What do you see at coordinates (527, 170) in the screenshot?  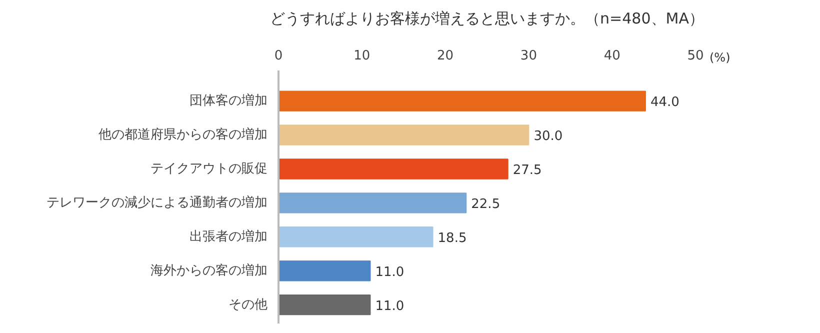 I see `data-label: 27.5` at bounding box center [527, 170].